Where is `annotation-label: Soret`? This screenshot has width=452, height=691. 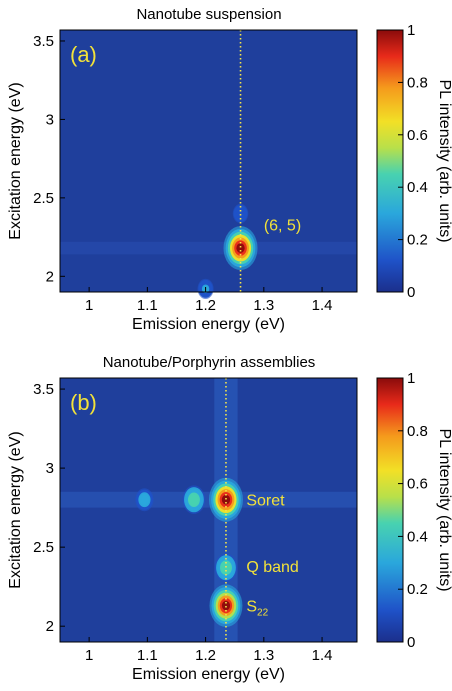
annotation-label: Soret is located at coordinates (265, 501).